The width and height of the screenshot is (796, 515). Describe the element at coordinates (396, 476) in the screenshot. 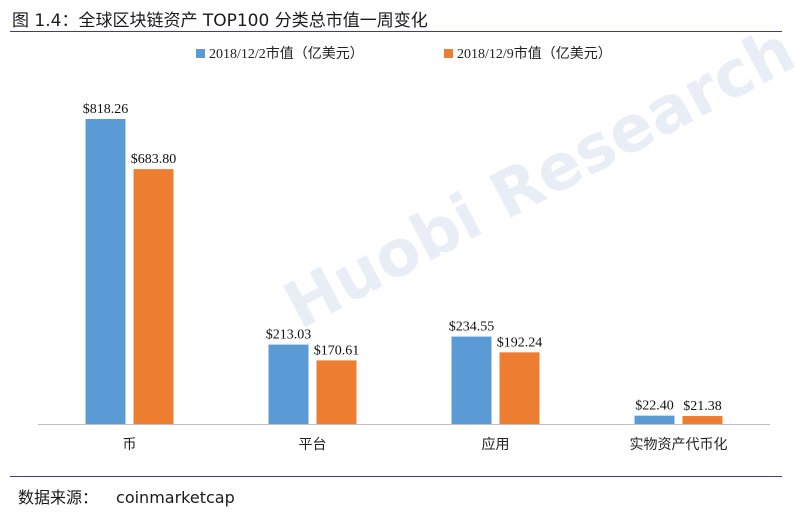

I see `source-rule` at that location.